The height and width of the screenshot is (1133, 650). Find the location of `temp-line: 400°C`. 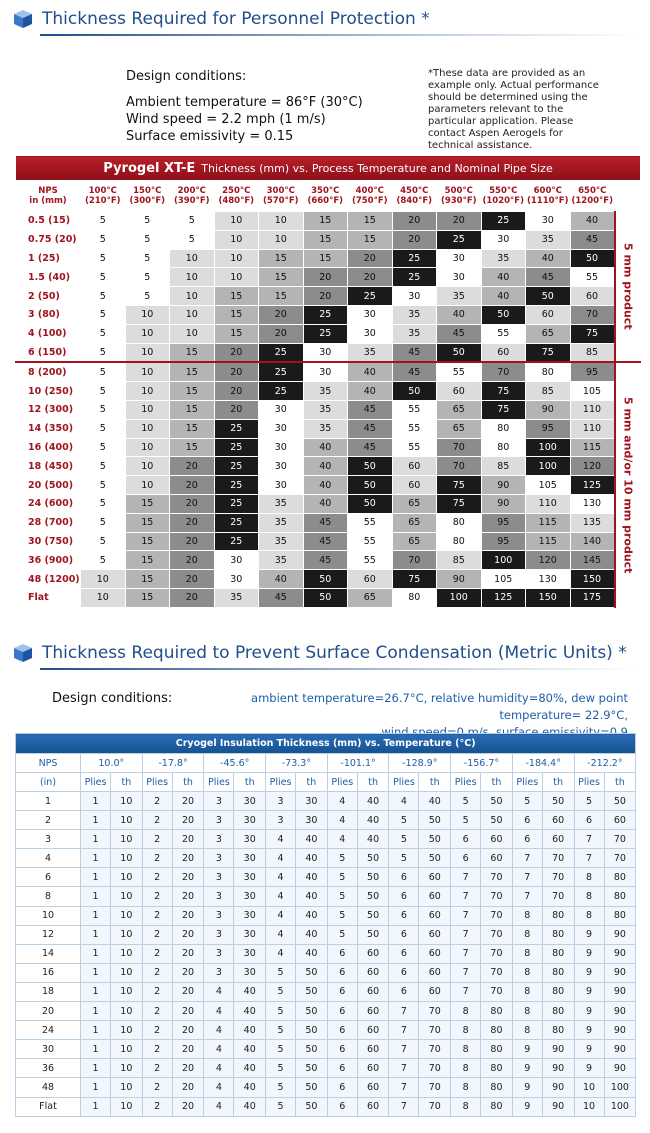

temp-line: 400°C is located at coordinates (369, 191).